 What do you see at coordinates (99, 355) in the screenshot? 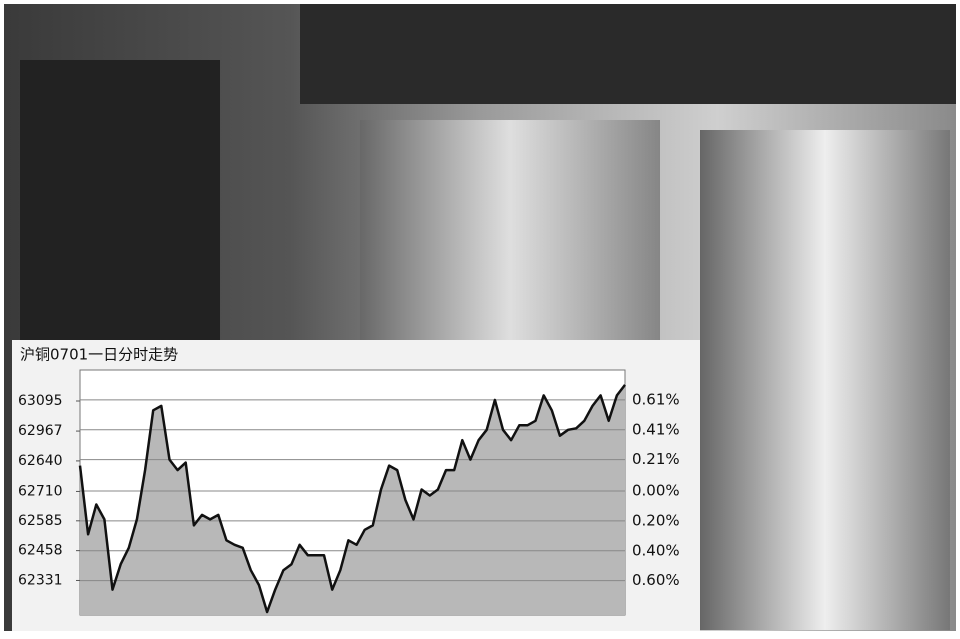
I see `chart-title: 沪铜0701一日分时走势` at bounding box center [99, 355].